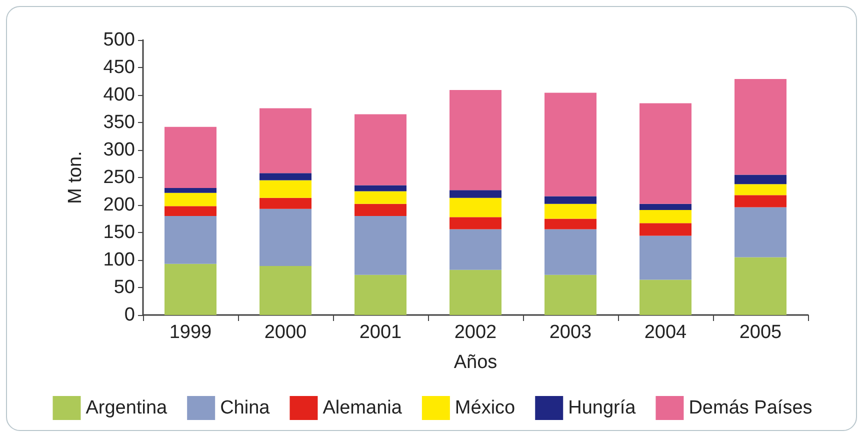  I want to click on y-tick-label: 200, so click(119, 205).